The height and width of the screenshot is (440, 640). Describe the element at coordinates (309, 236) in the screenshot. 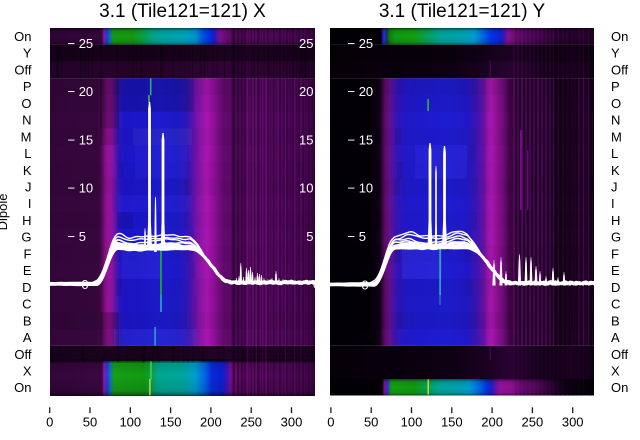

I see `svg-text: 5` at that location.